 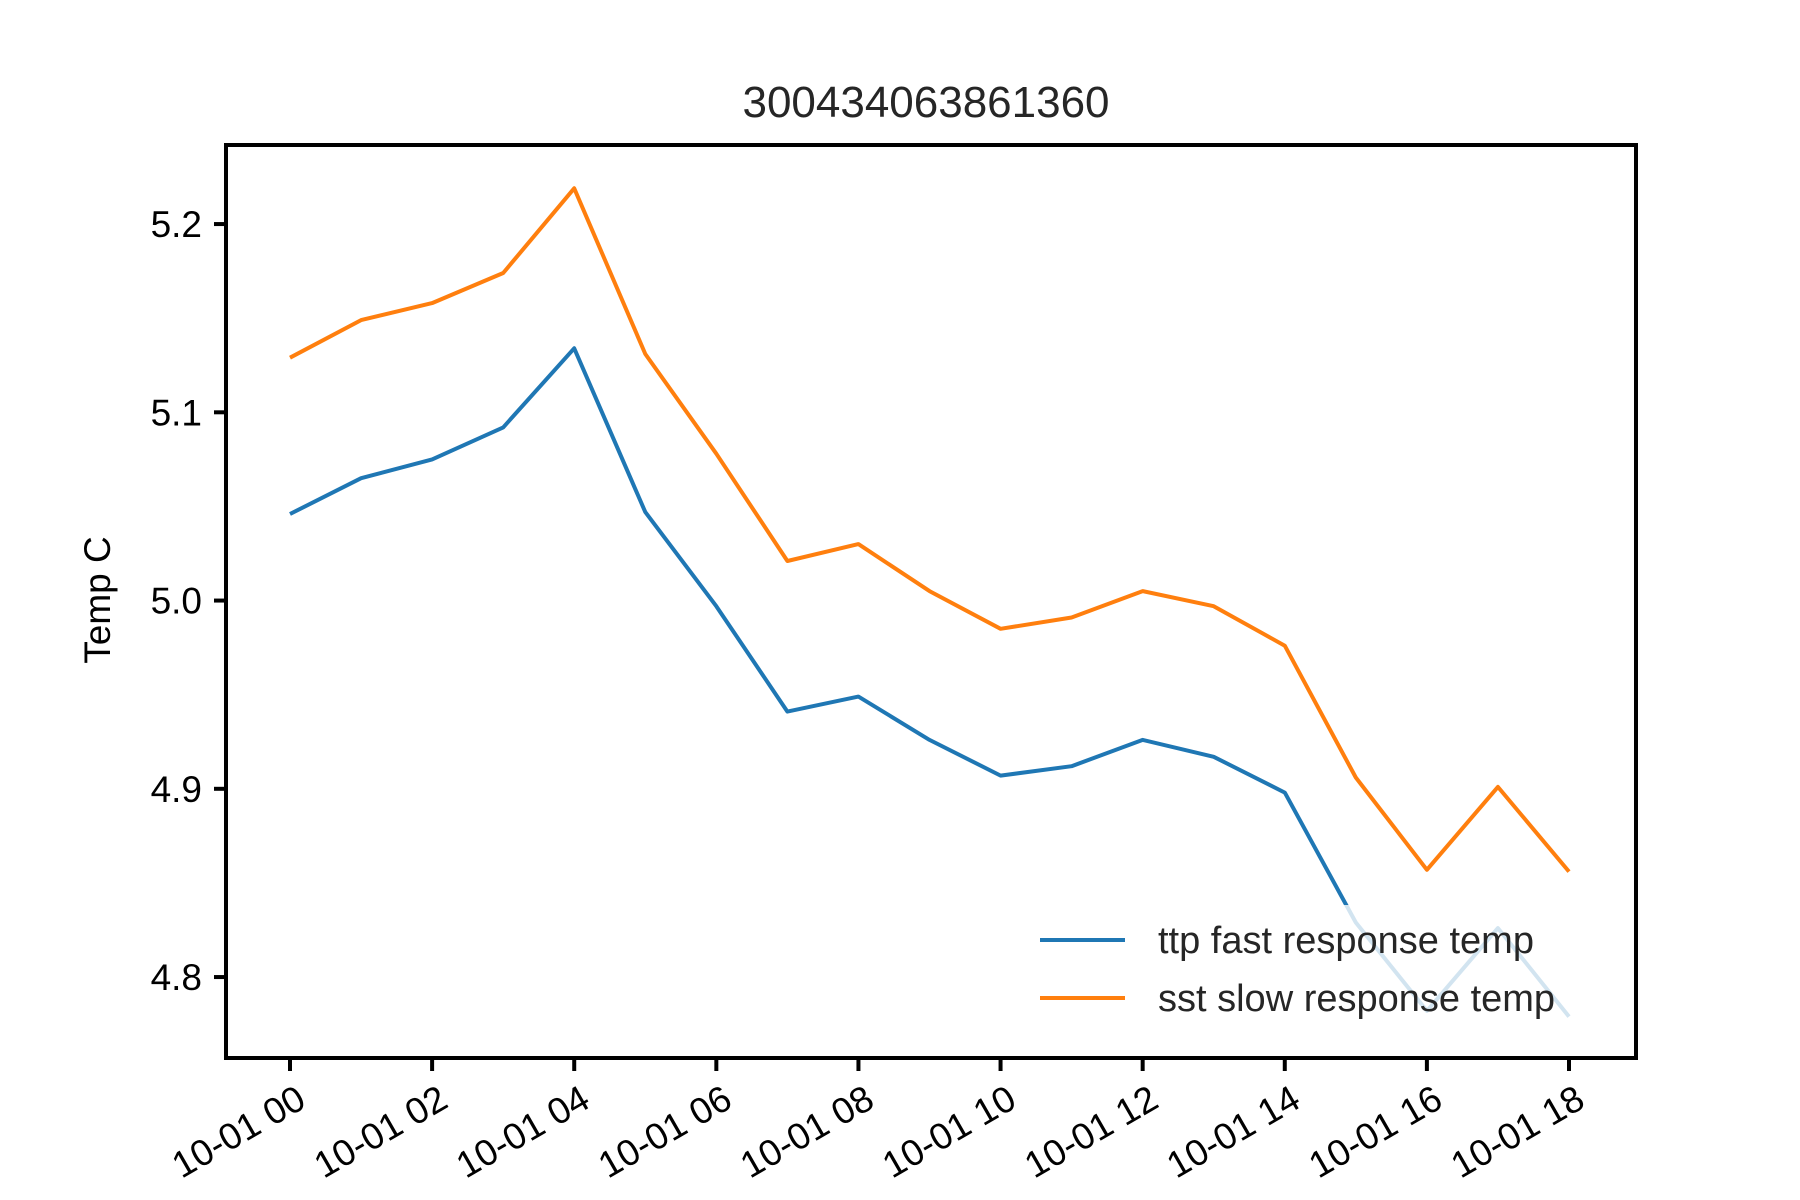 What do you see at coordinates (1356, 999) in the screenshot?
I see `legend-label-sst: sst slow response temp` at bounding box center [1356, 999].